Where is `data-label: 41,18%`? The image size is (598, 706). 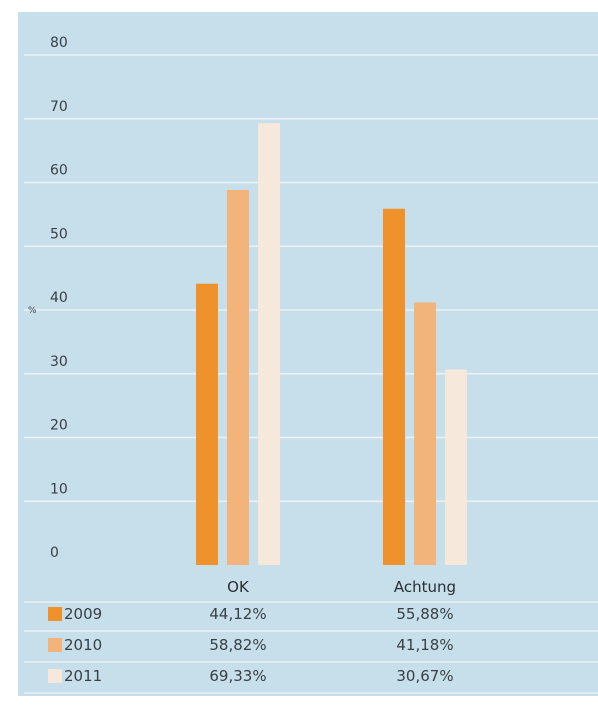 data-label: 41,18% is located at coordinates (424, 645).